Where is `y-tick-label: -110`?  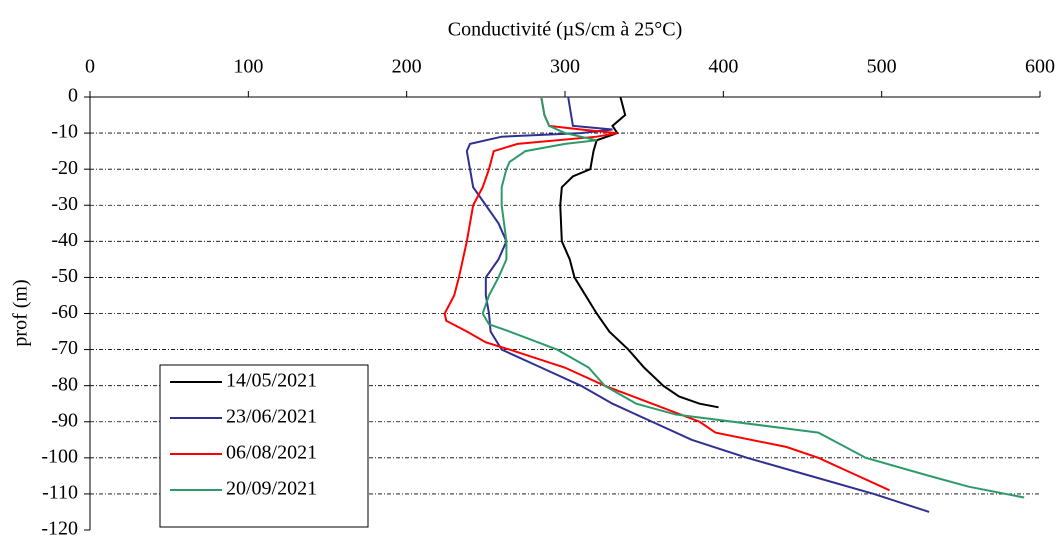
y-tick-label: -110 is located at coordinates (60, 493).